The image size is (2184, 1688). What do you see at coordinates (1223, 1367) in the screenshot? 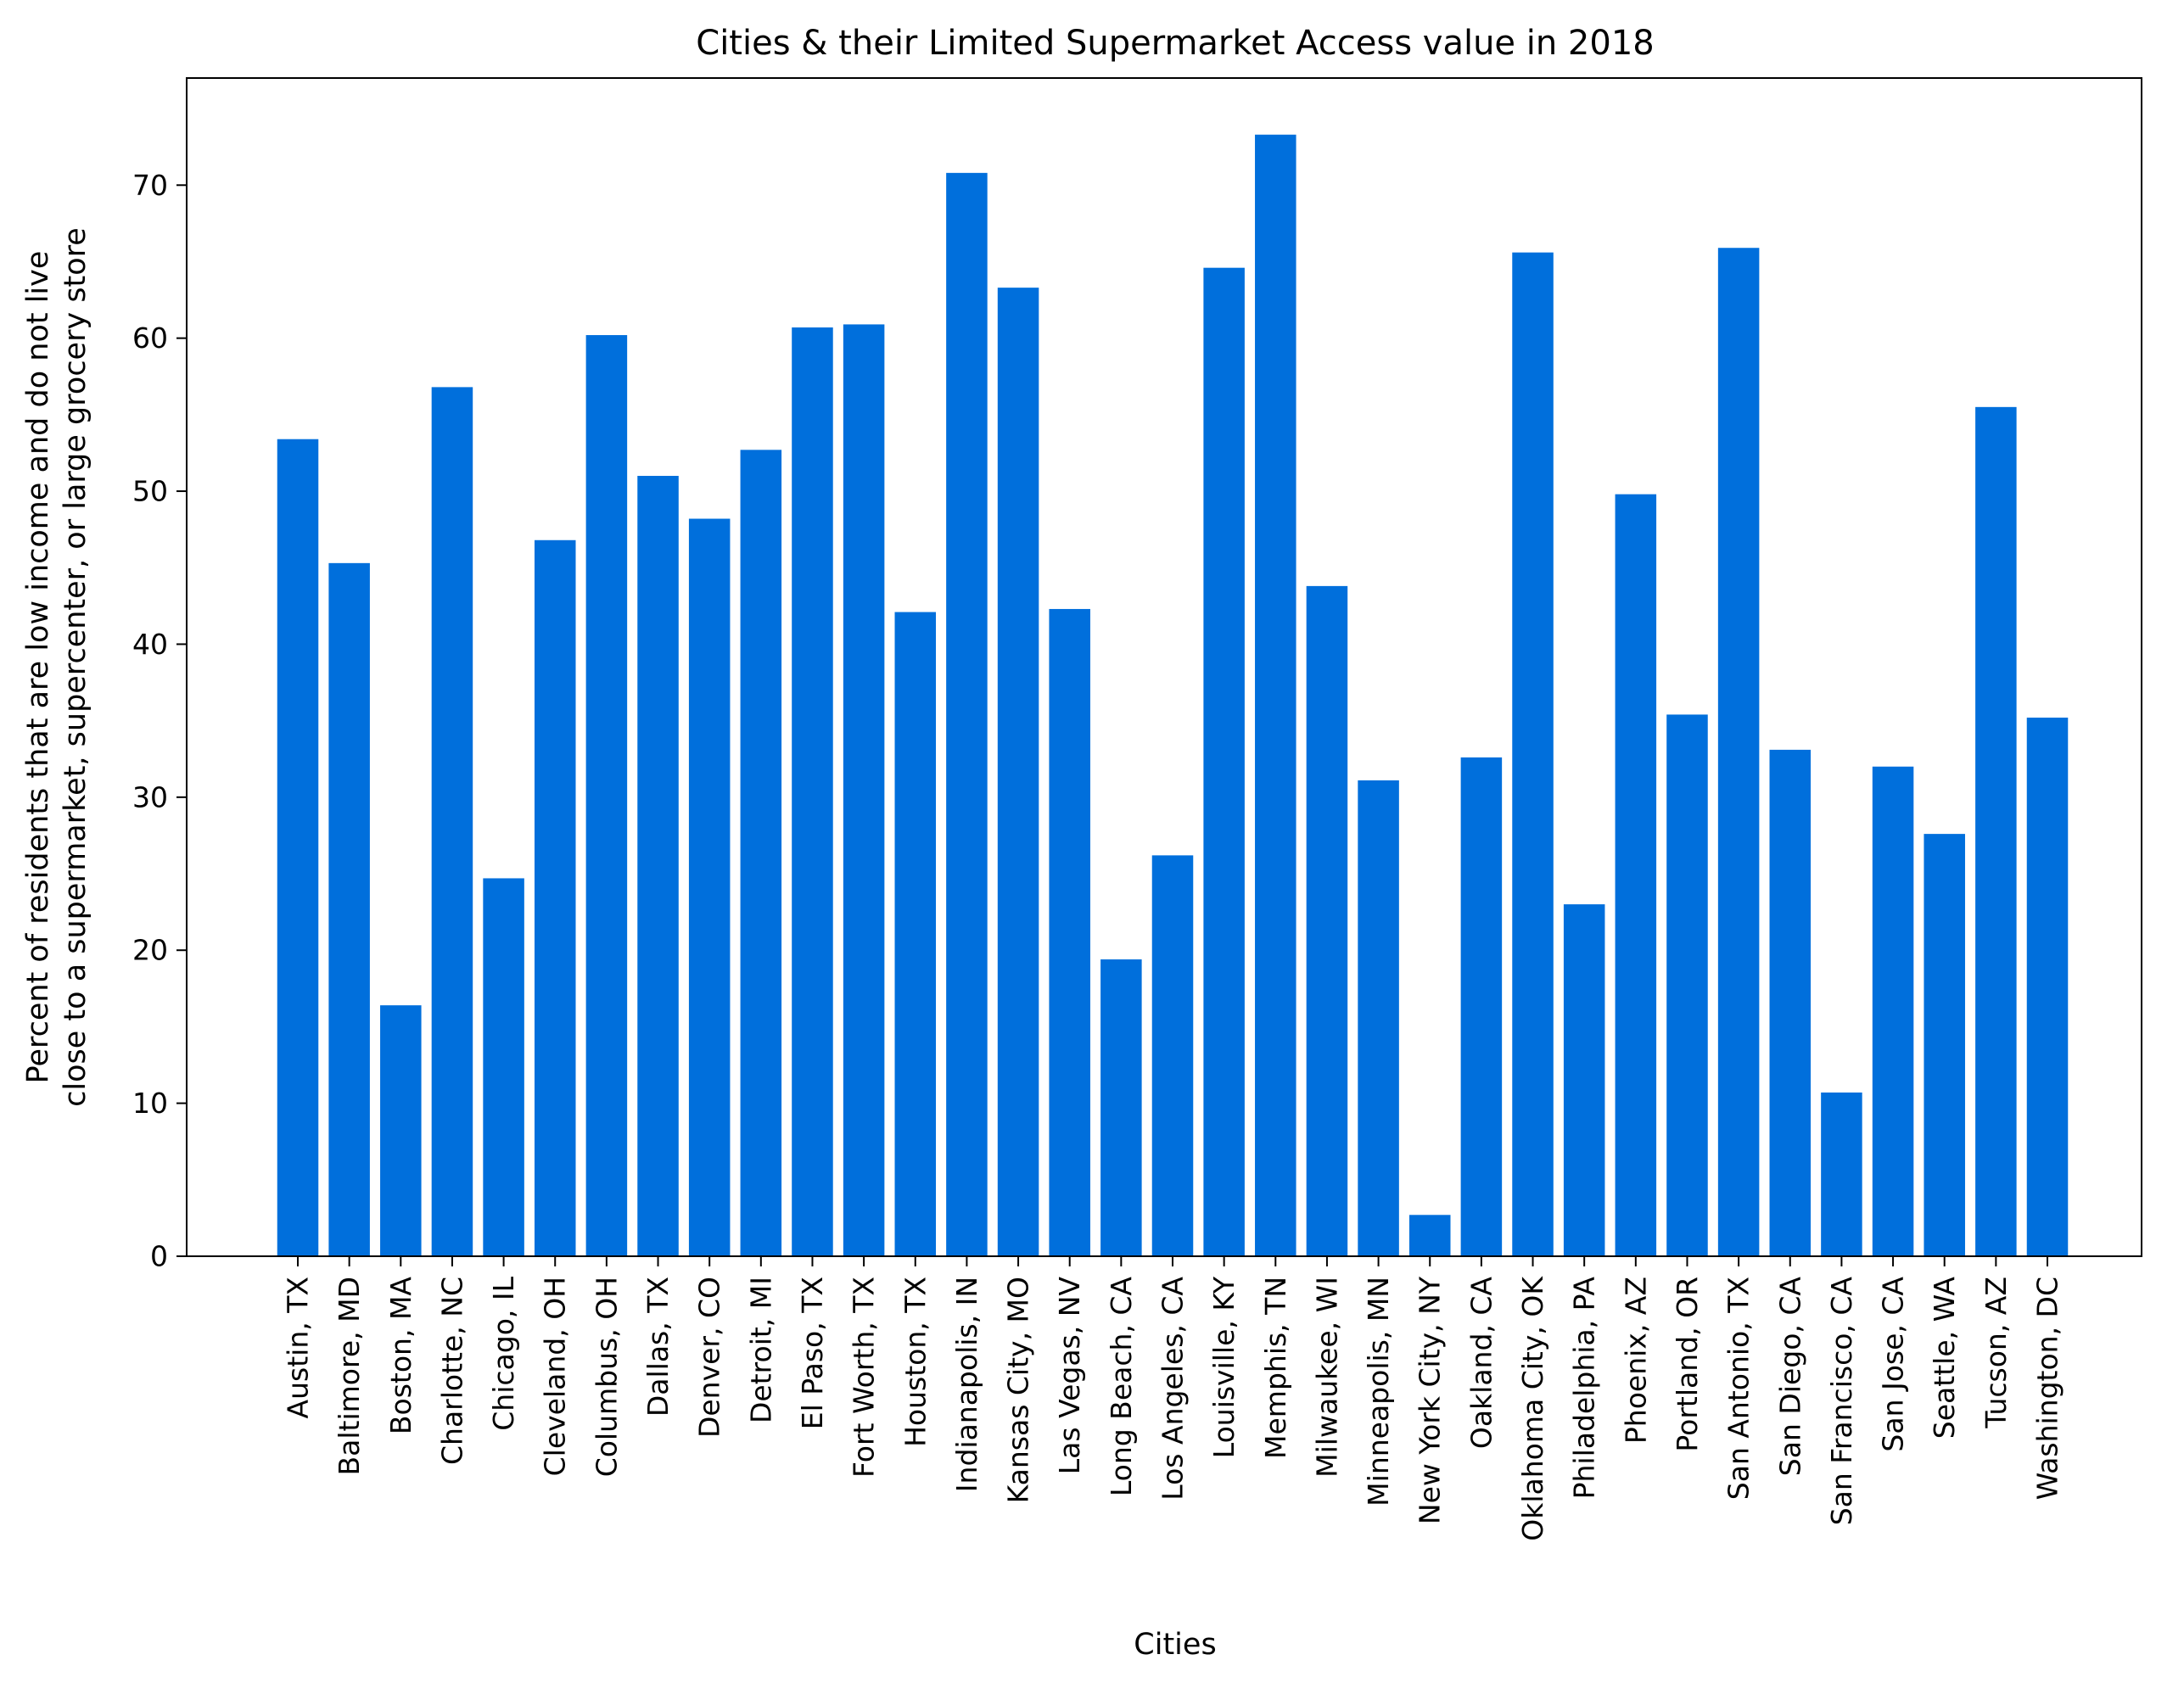
I see `x-tick-label: Louisville, KY` at bounding box center [1223, 1367].